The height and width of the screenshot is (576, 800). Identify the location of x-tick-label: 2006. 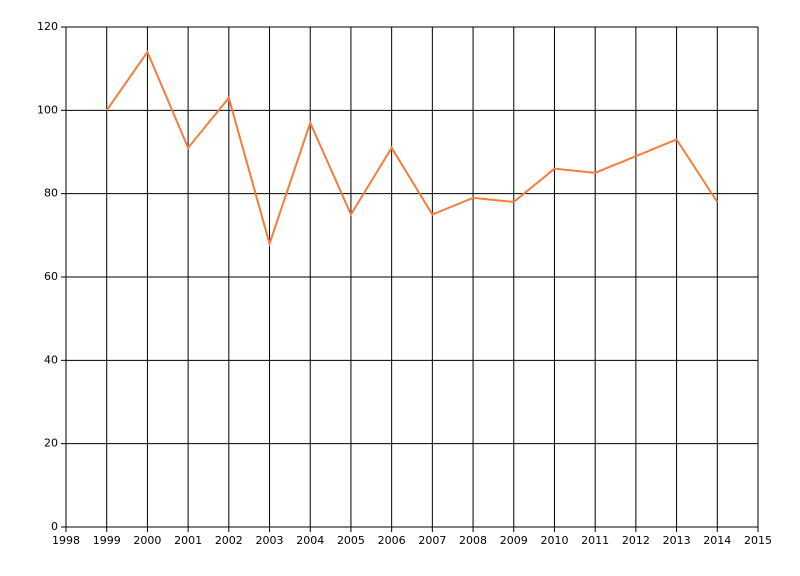
(392, 540).